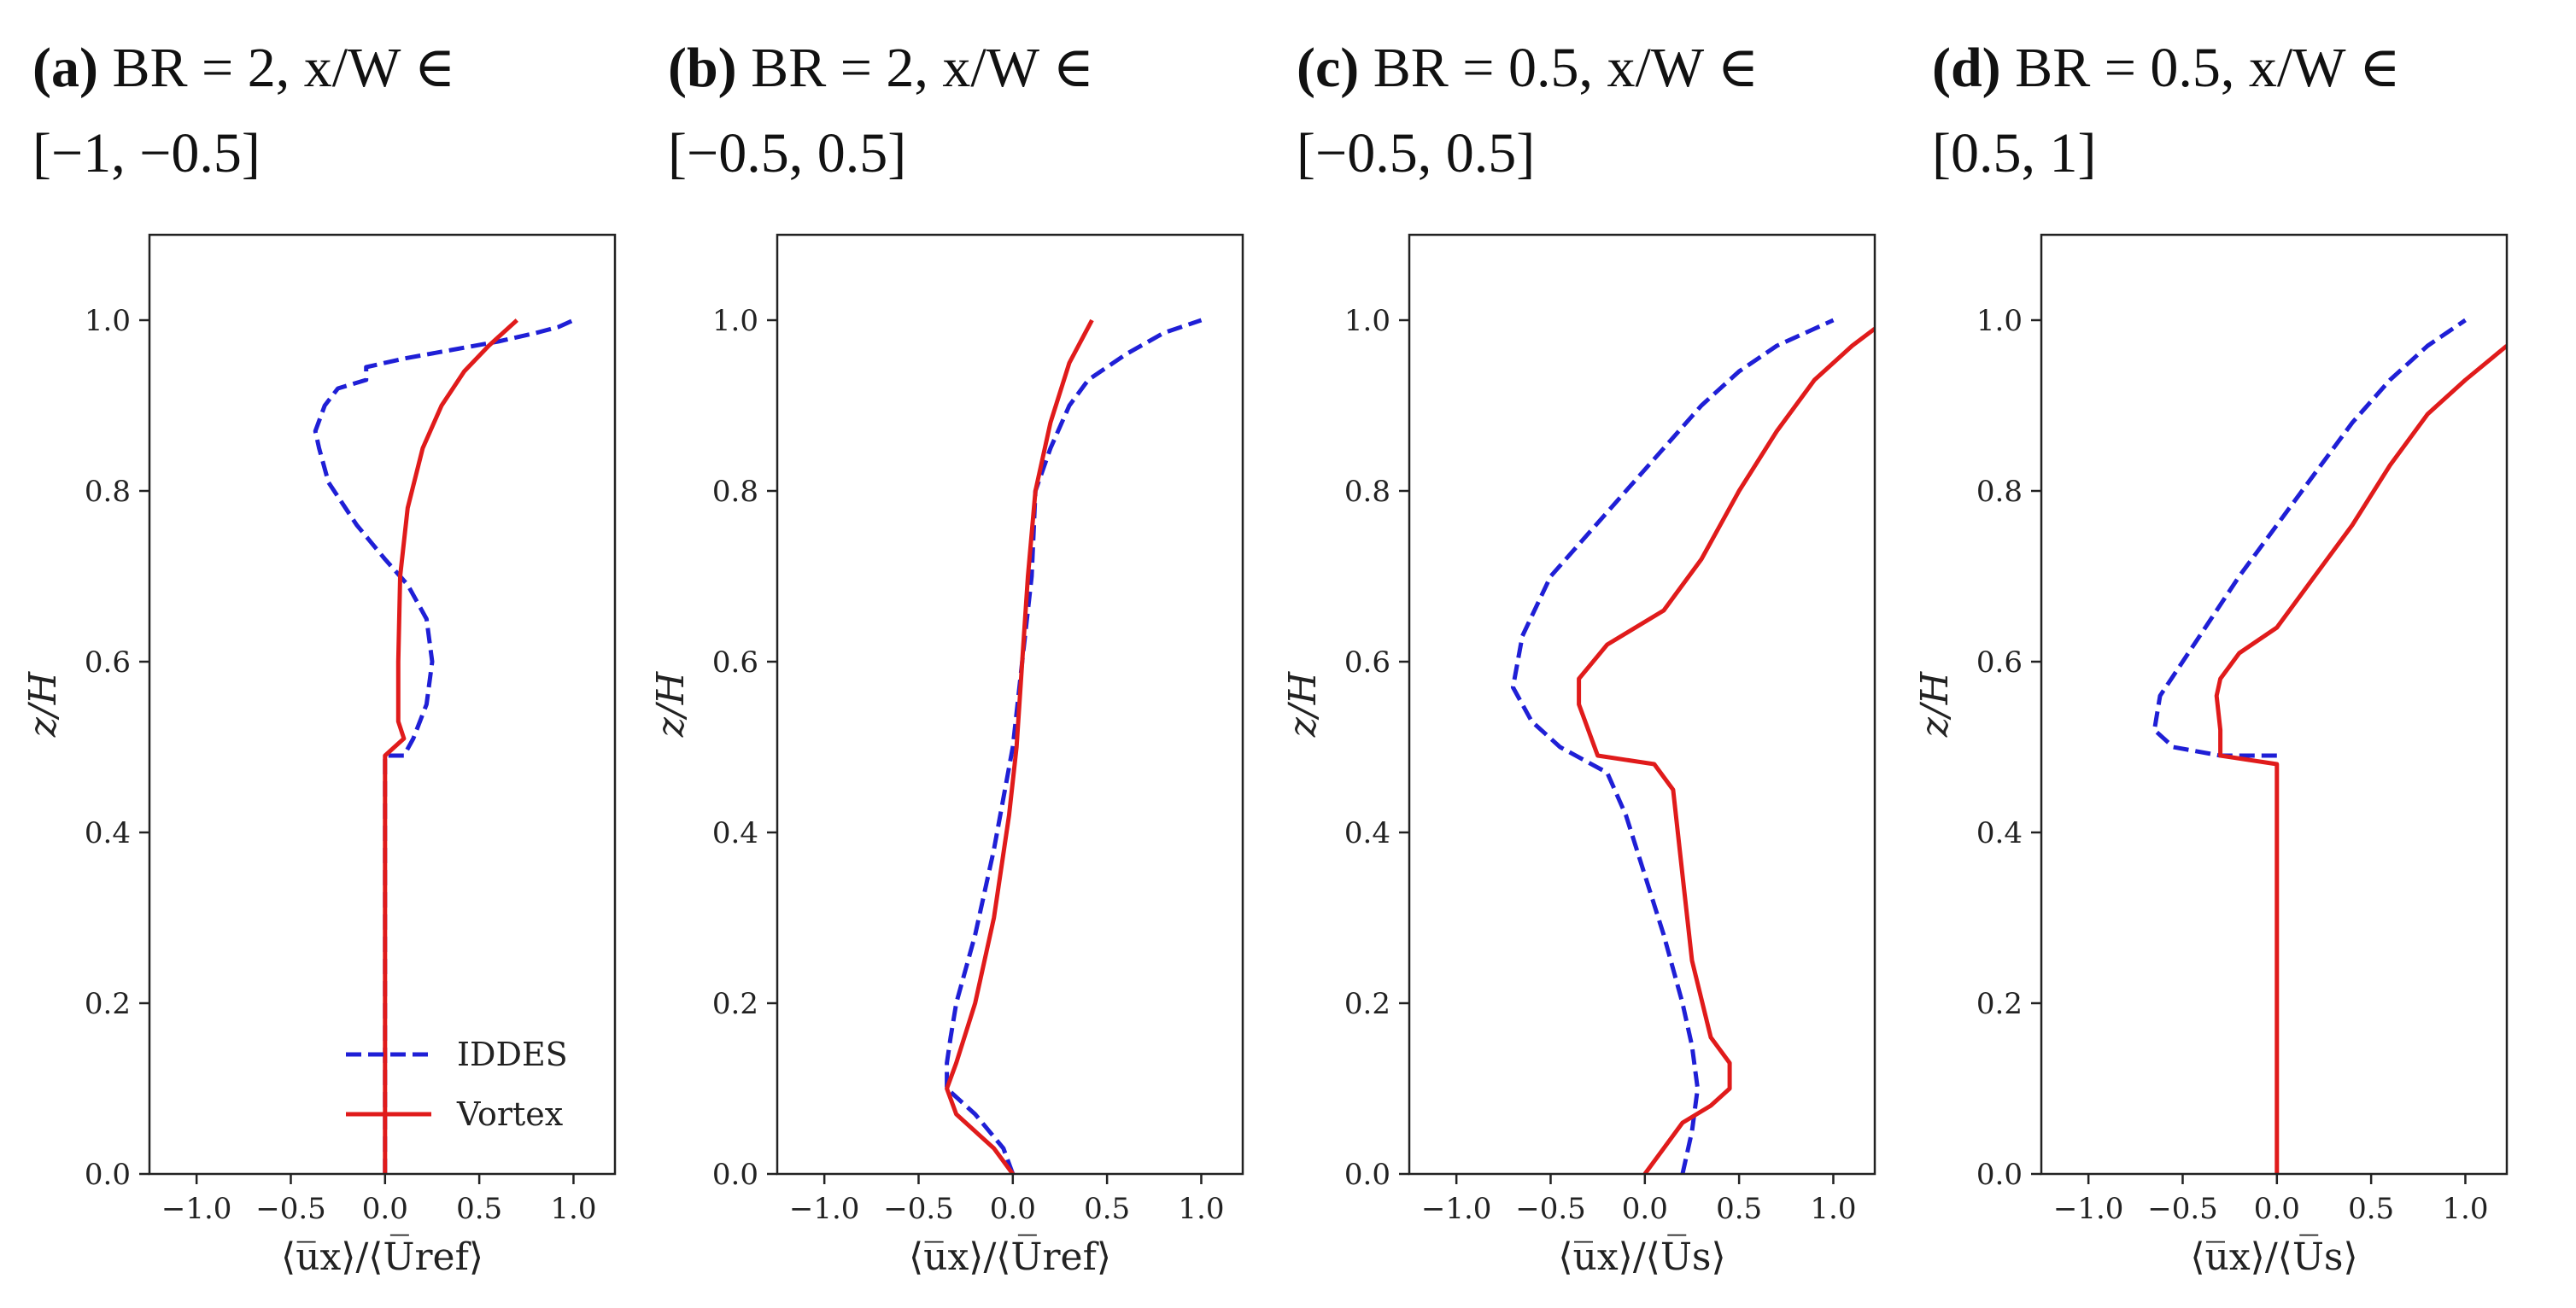 This screenshot has width=2576, height=1308. What do you see at coordinates (1328, 68) in the screenshot?
I see `caption-label: (c)` at bounding box center [1328, 68].